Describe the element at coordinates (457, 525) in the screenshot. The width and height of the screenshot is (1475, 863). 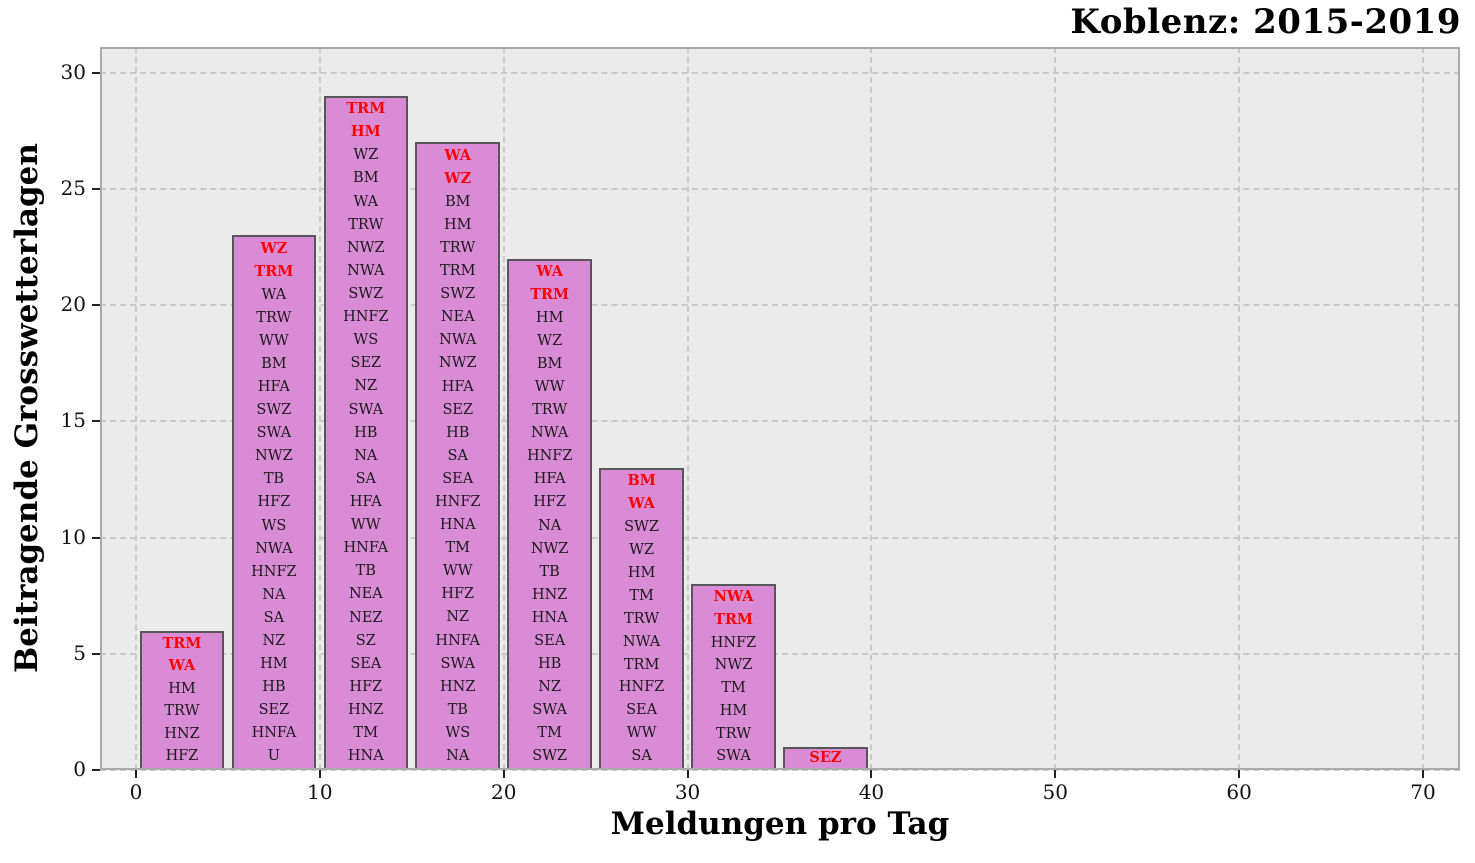
I see `bar-label: HNA` at that location.